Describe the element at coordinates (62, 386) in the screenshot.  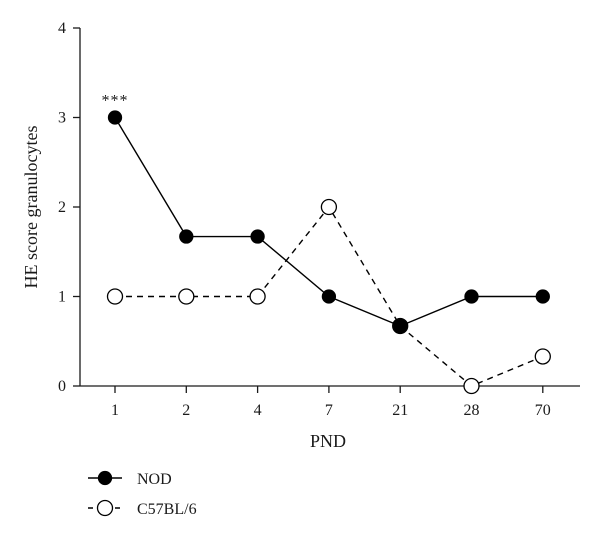
I see `y-tick-label: 0` at that location.